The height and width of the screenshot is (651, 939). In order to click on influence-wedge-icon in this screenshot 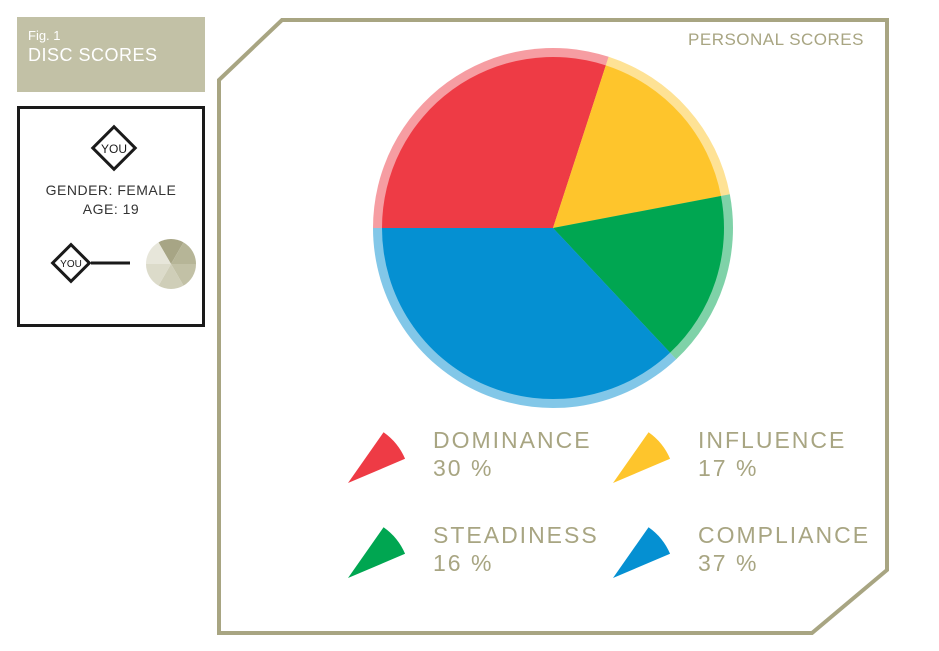, I will do `click(642, 457)`.